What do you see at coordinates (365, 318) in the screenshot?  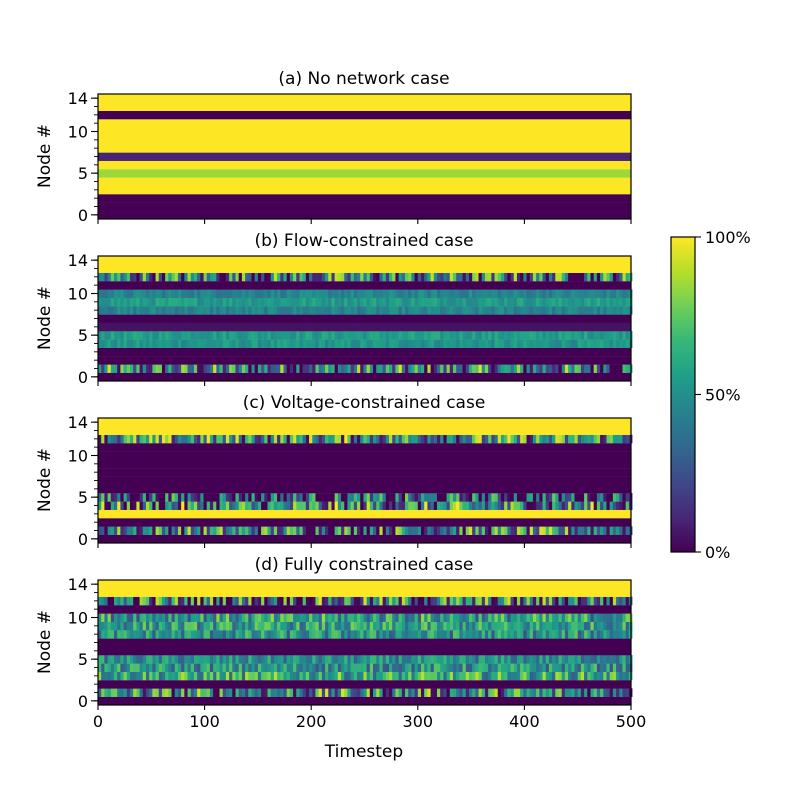 I see `heatmap-b` at bounding box center [365, 318].